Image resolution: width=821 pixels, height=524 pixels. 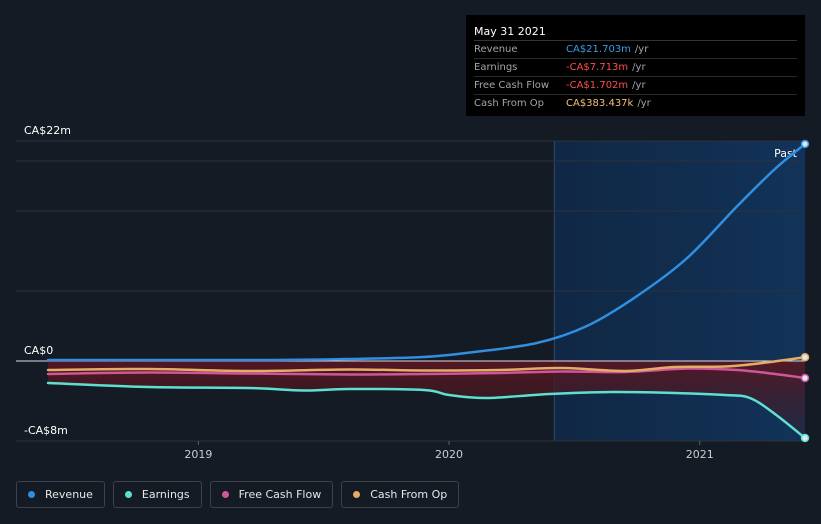 I want to click on past-label: Past, so click(x=786, y=153).